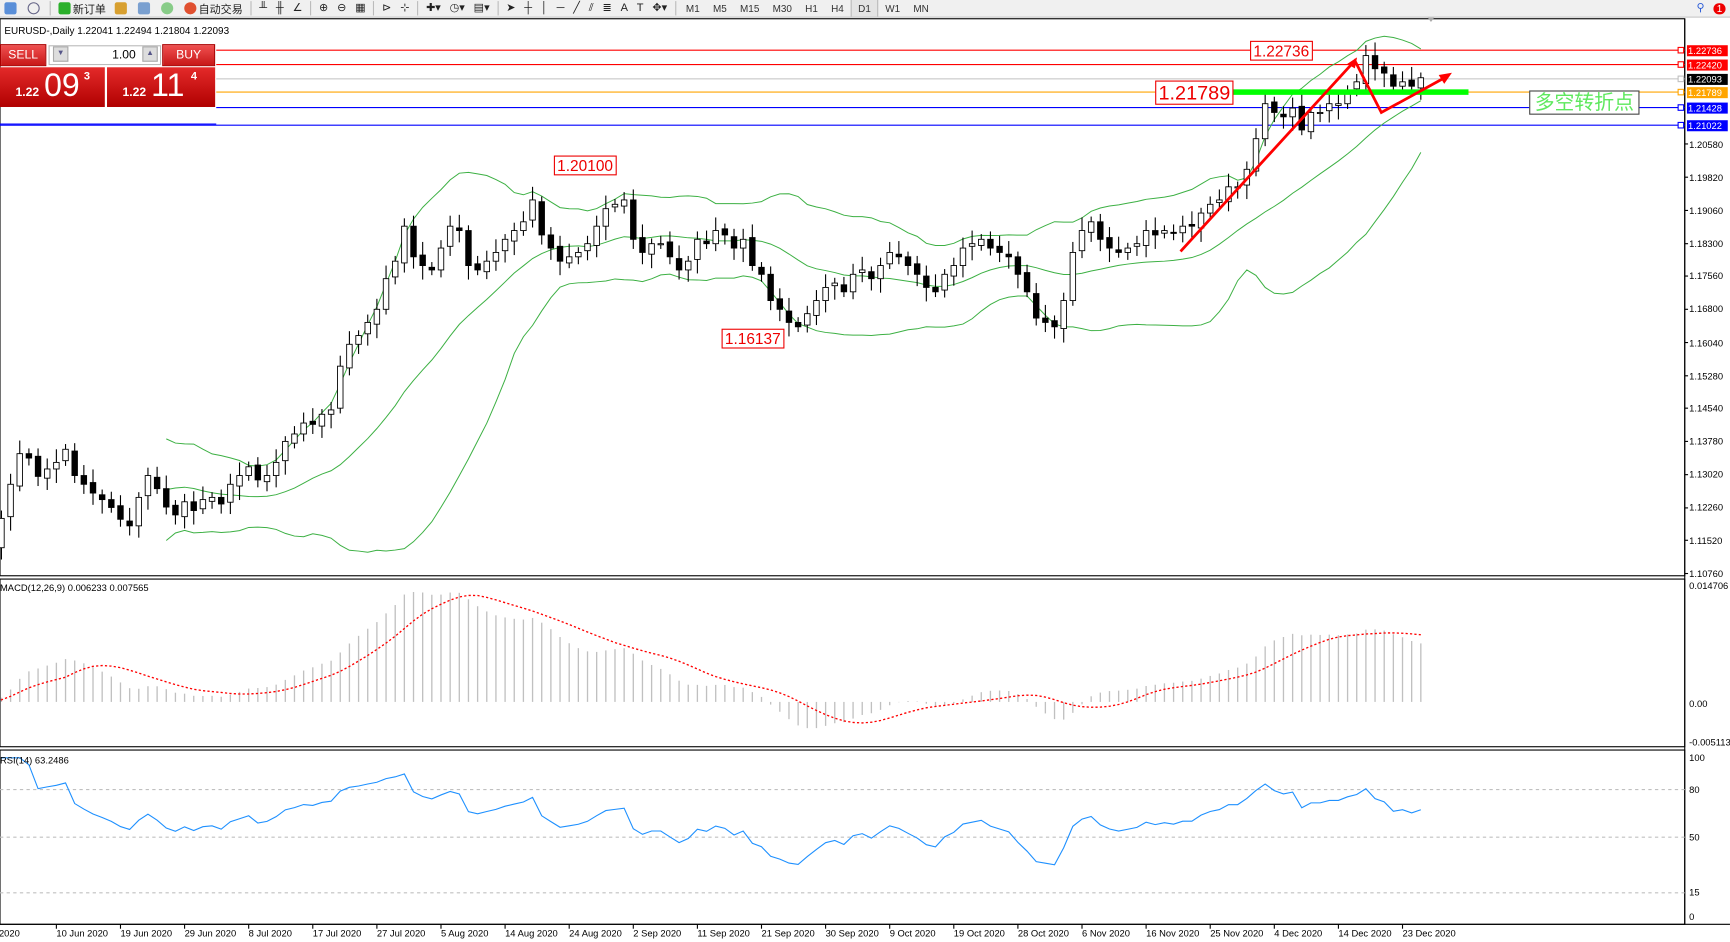  What do you see at coordinates (511, 8) in the screenshot?
I see `cursor-button: ➤` at bounding box center [511, 8].